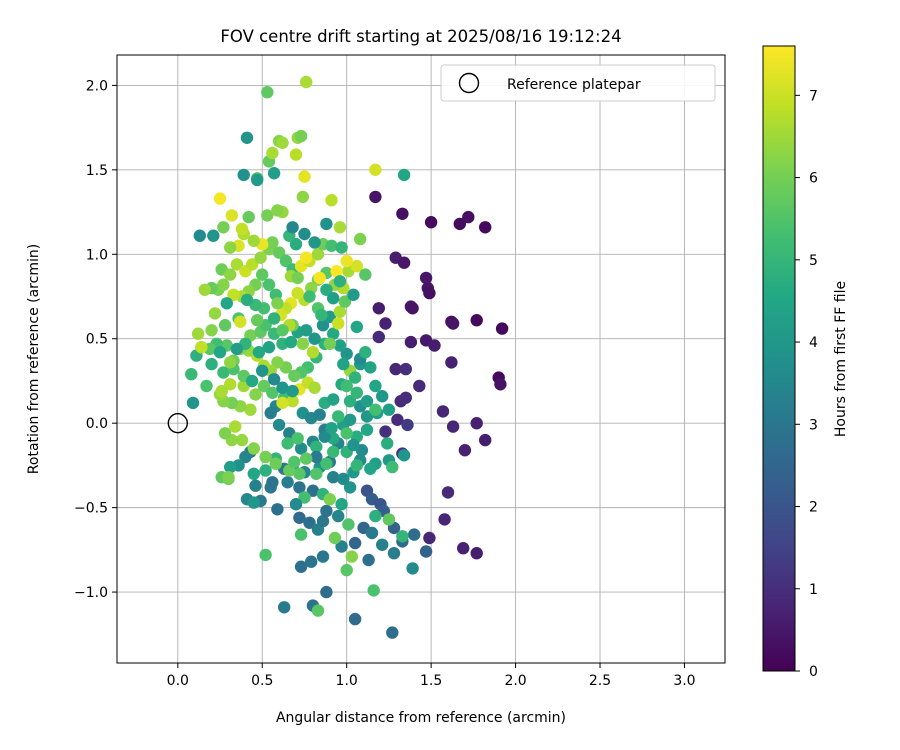  Describe the element at coordinates (813, 425) in the screenshot. I see `colorbar-tick-label: 3` at that location.